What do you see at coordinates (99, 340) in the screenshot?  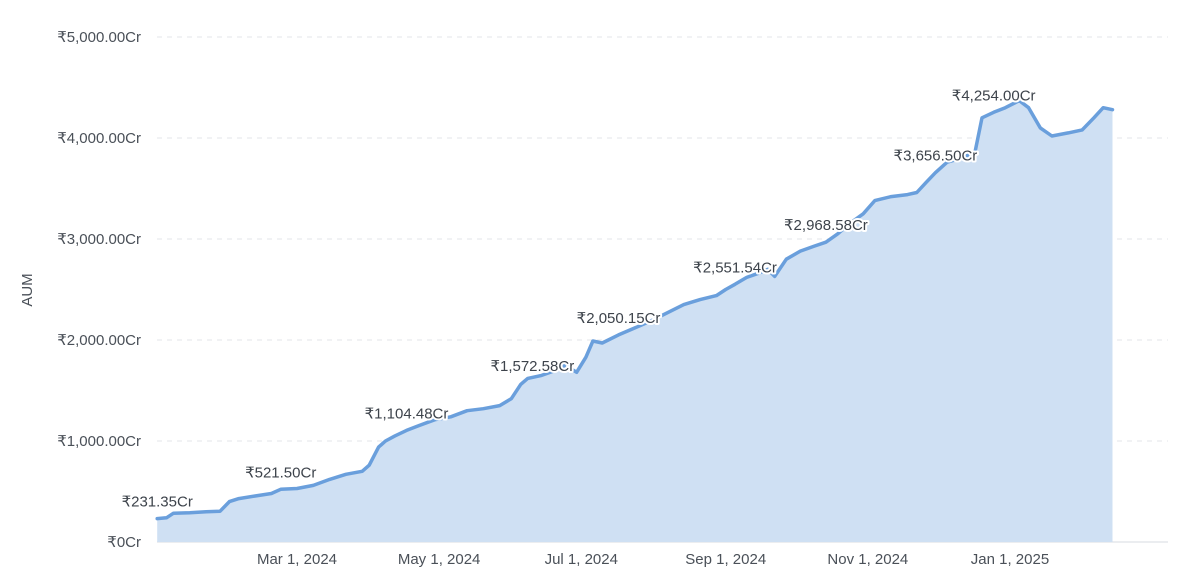 I see `y-tick-label: ₹2,000.00Cr` at bounding box center [99, 340].